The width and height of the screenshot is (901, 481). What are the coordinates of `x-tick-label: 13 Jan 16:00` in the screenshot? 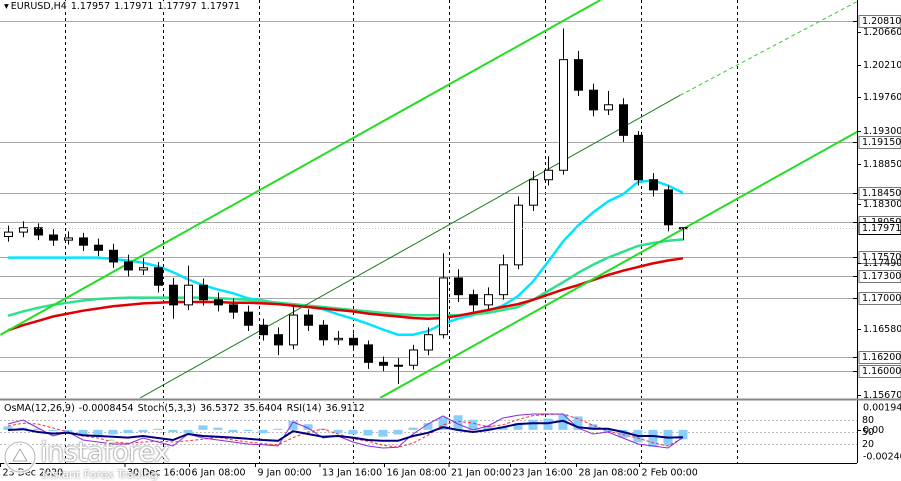 It's located at (352, 473).